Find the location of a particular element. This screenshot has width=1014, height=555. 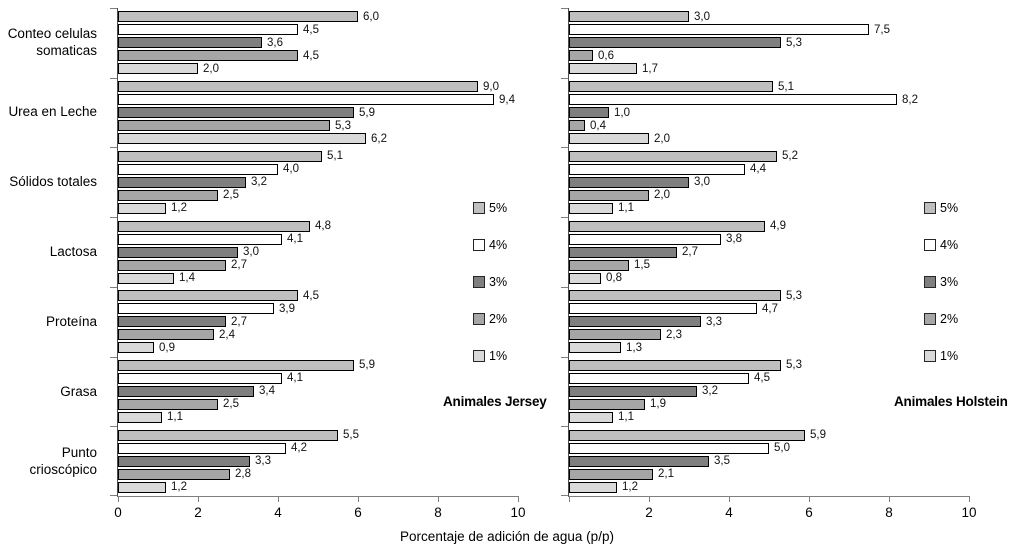

bar-line: 3,9 is located at coordinates (318, 309).